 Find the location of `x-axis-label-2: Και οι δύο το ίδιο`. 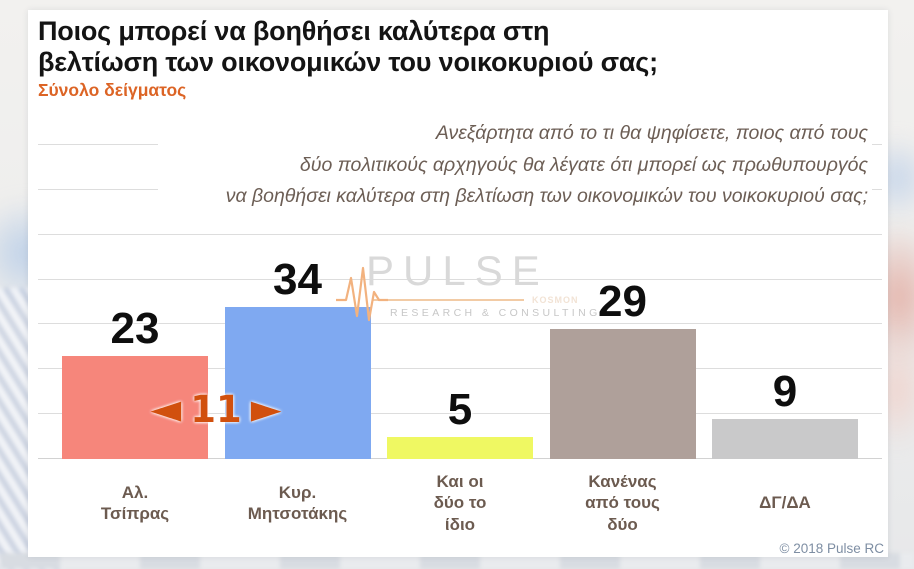

x-axis-label-2: Και οι δύο το ίδιο is located at coordinates (460, 503).